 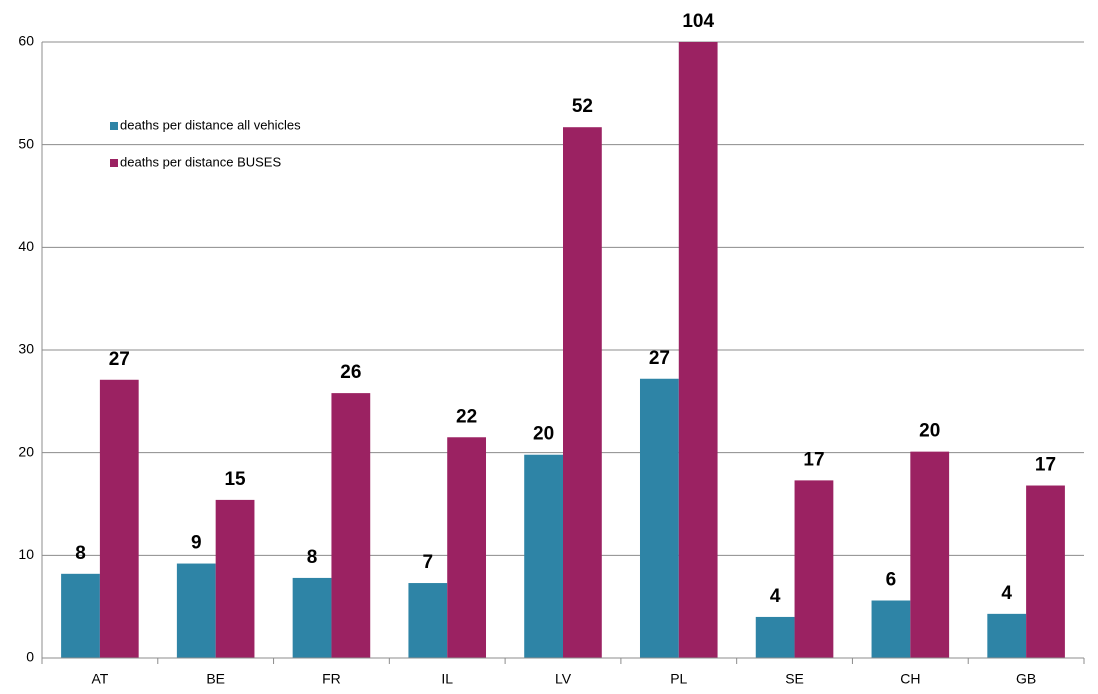 I want to click on legend-label: deaths per distance all vehicles, so click(x=210, y=124).